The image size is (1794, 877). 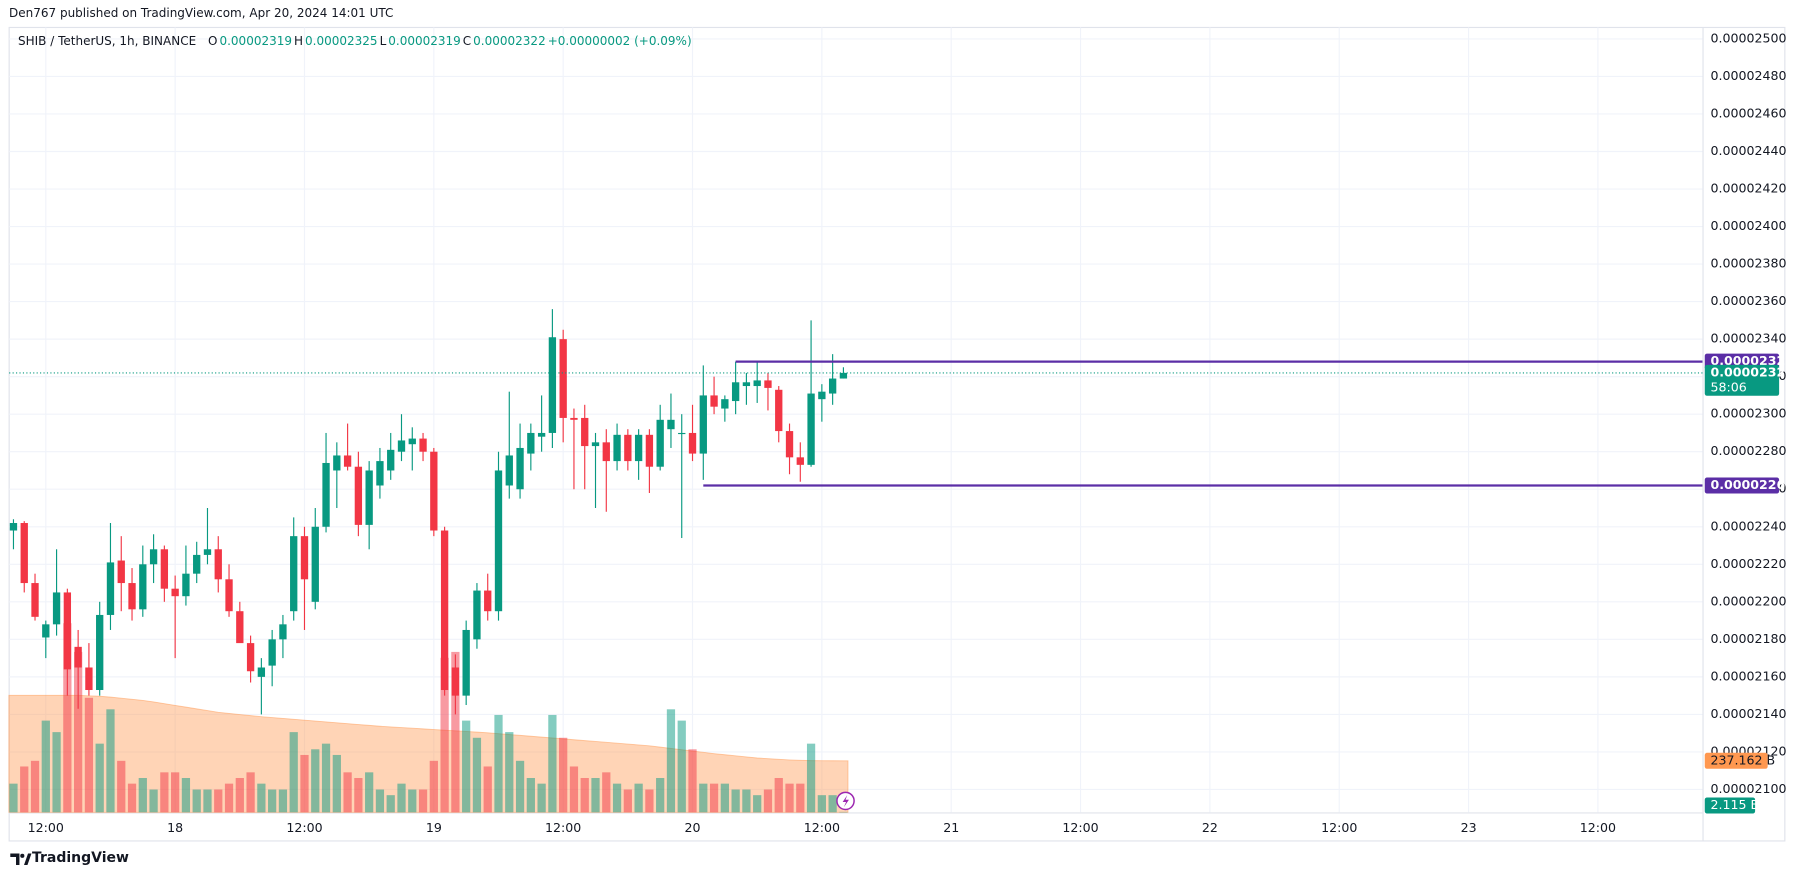 I want to click on y-tick-label: 0.00002440, so click(x=1748, y=150).